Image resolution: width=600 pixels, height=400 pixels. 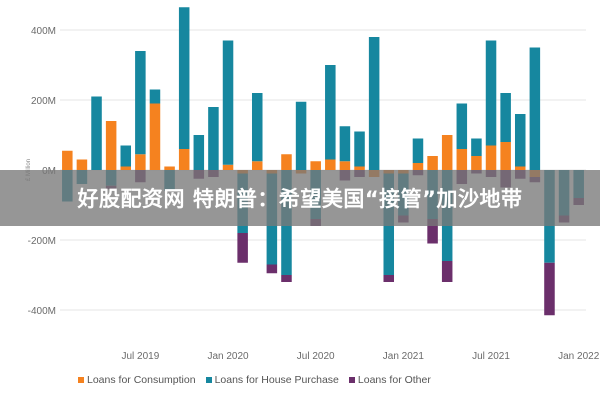 What do you see at coordinates (316, 356) in the screenshot?
I see `x-tick-label: Jul 2020` at bounding box center [316, 356].